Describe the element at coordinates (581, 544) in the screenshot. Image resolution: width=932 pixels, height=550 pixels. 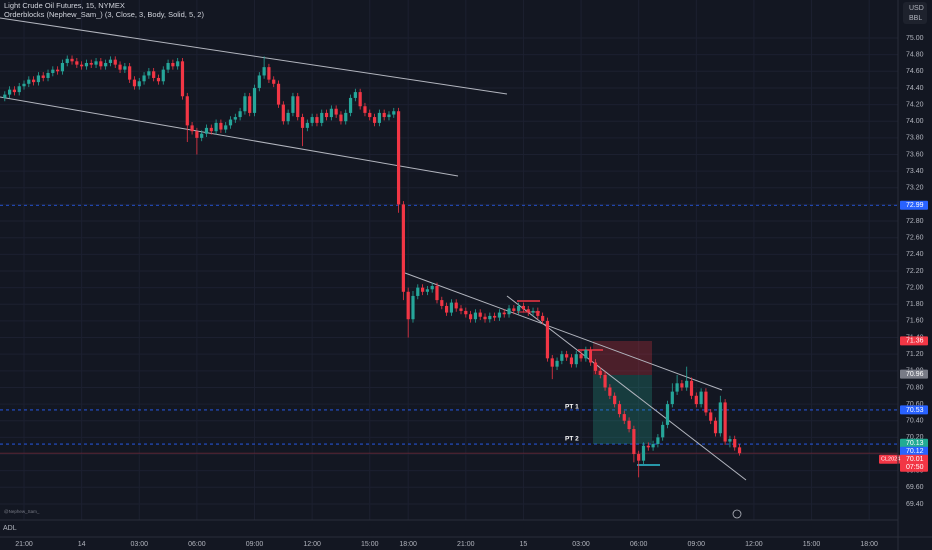
I see `x-tick-label: 03:00` at that location.